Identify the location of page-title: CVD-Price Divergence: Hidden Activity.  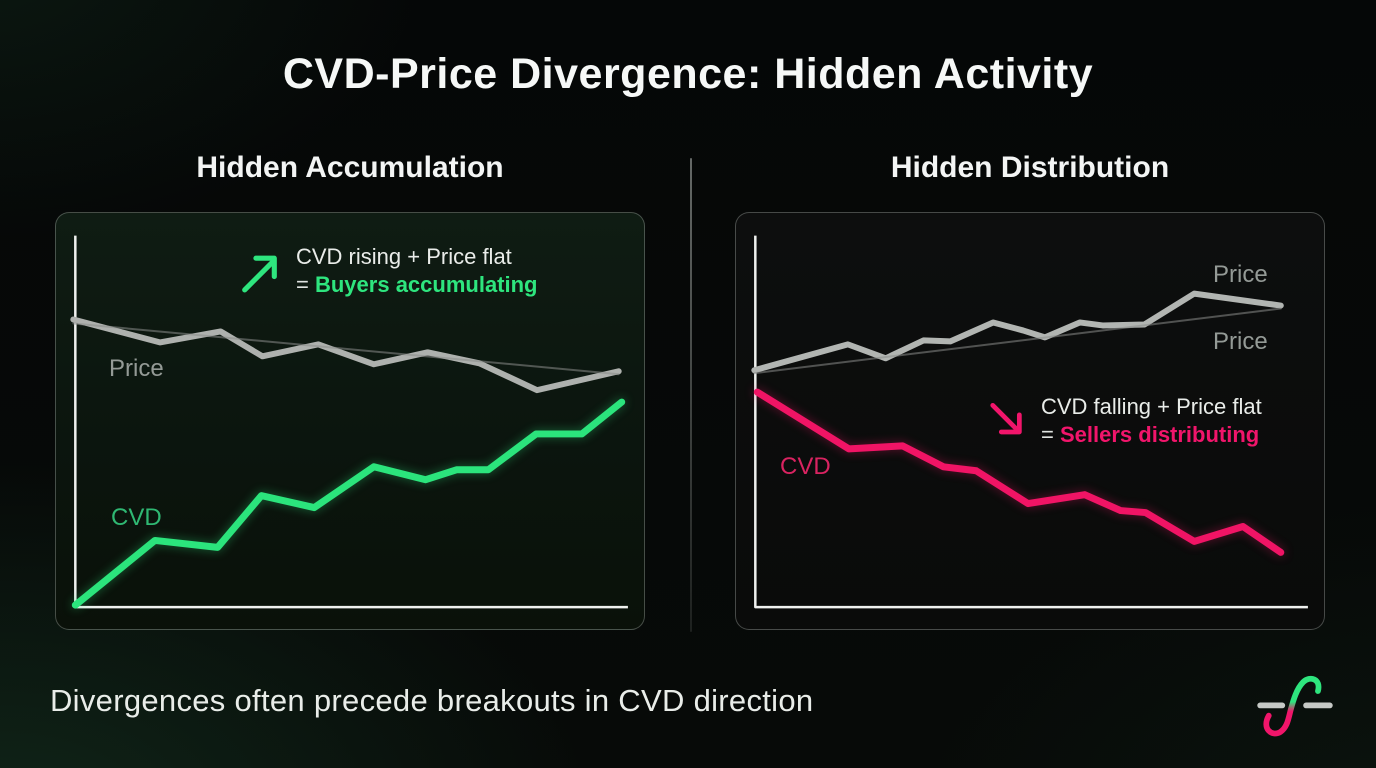
(688, 74).